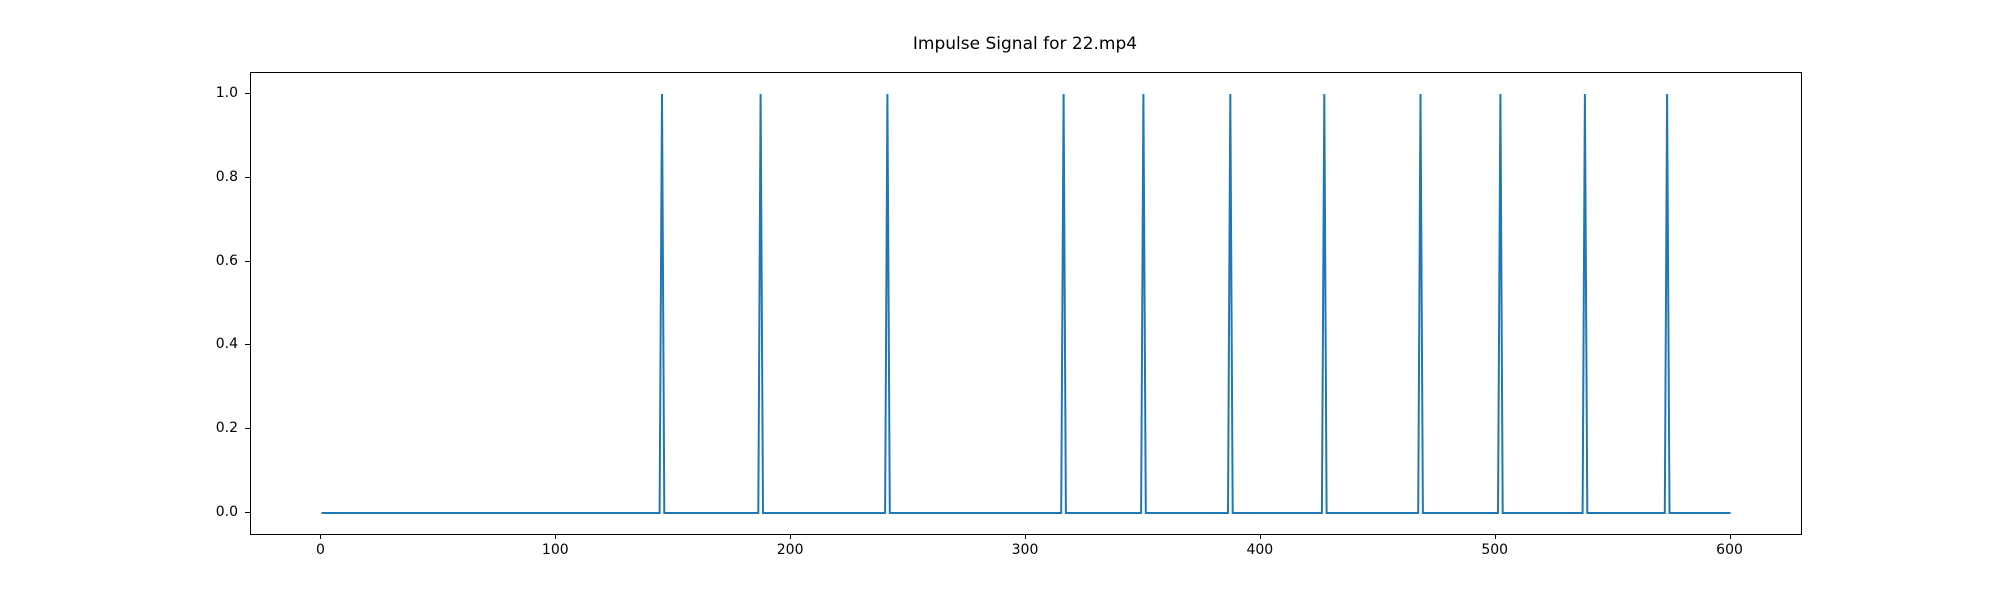  Describe the element at coordinates (226, 344) in the screenshot. I see `y-tick-label: 0.4` at that location.